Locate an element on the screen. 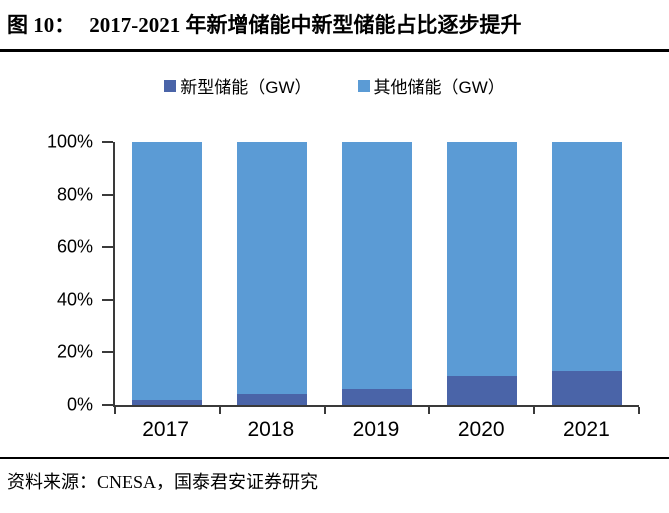 The height and width of the screenshot is (513, 669). stacked-bar-2018 is located at coordinates (272, 273).